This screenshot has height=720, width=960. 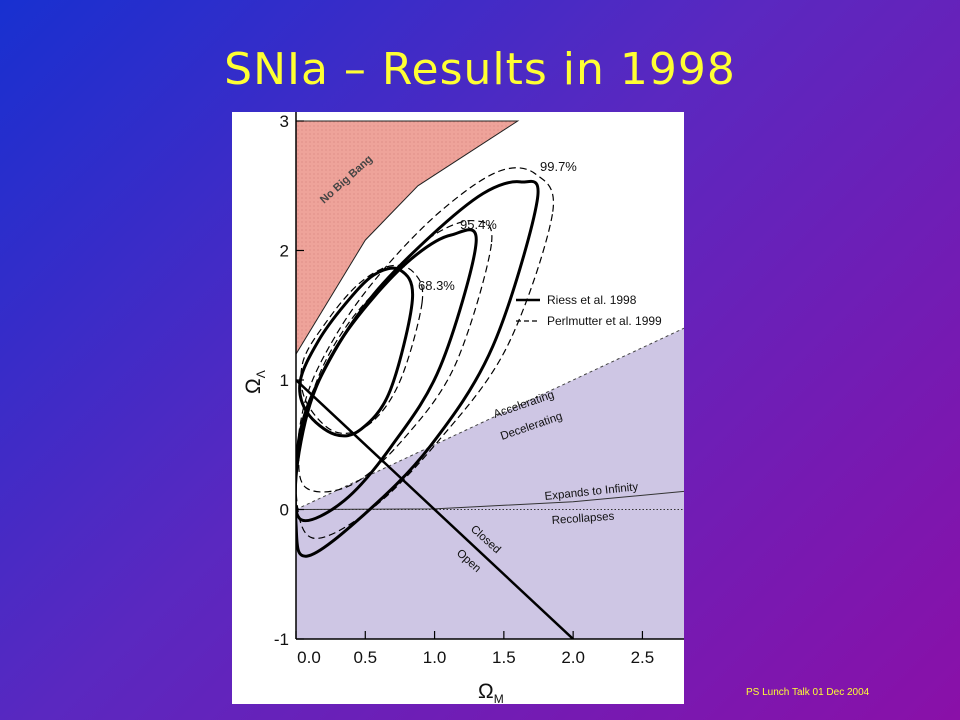 What do you see at coordinates (284, 121) in the screenshot?
I see `y-tick-label-4: 3` at bounding box center [284, 121].